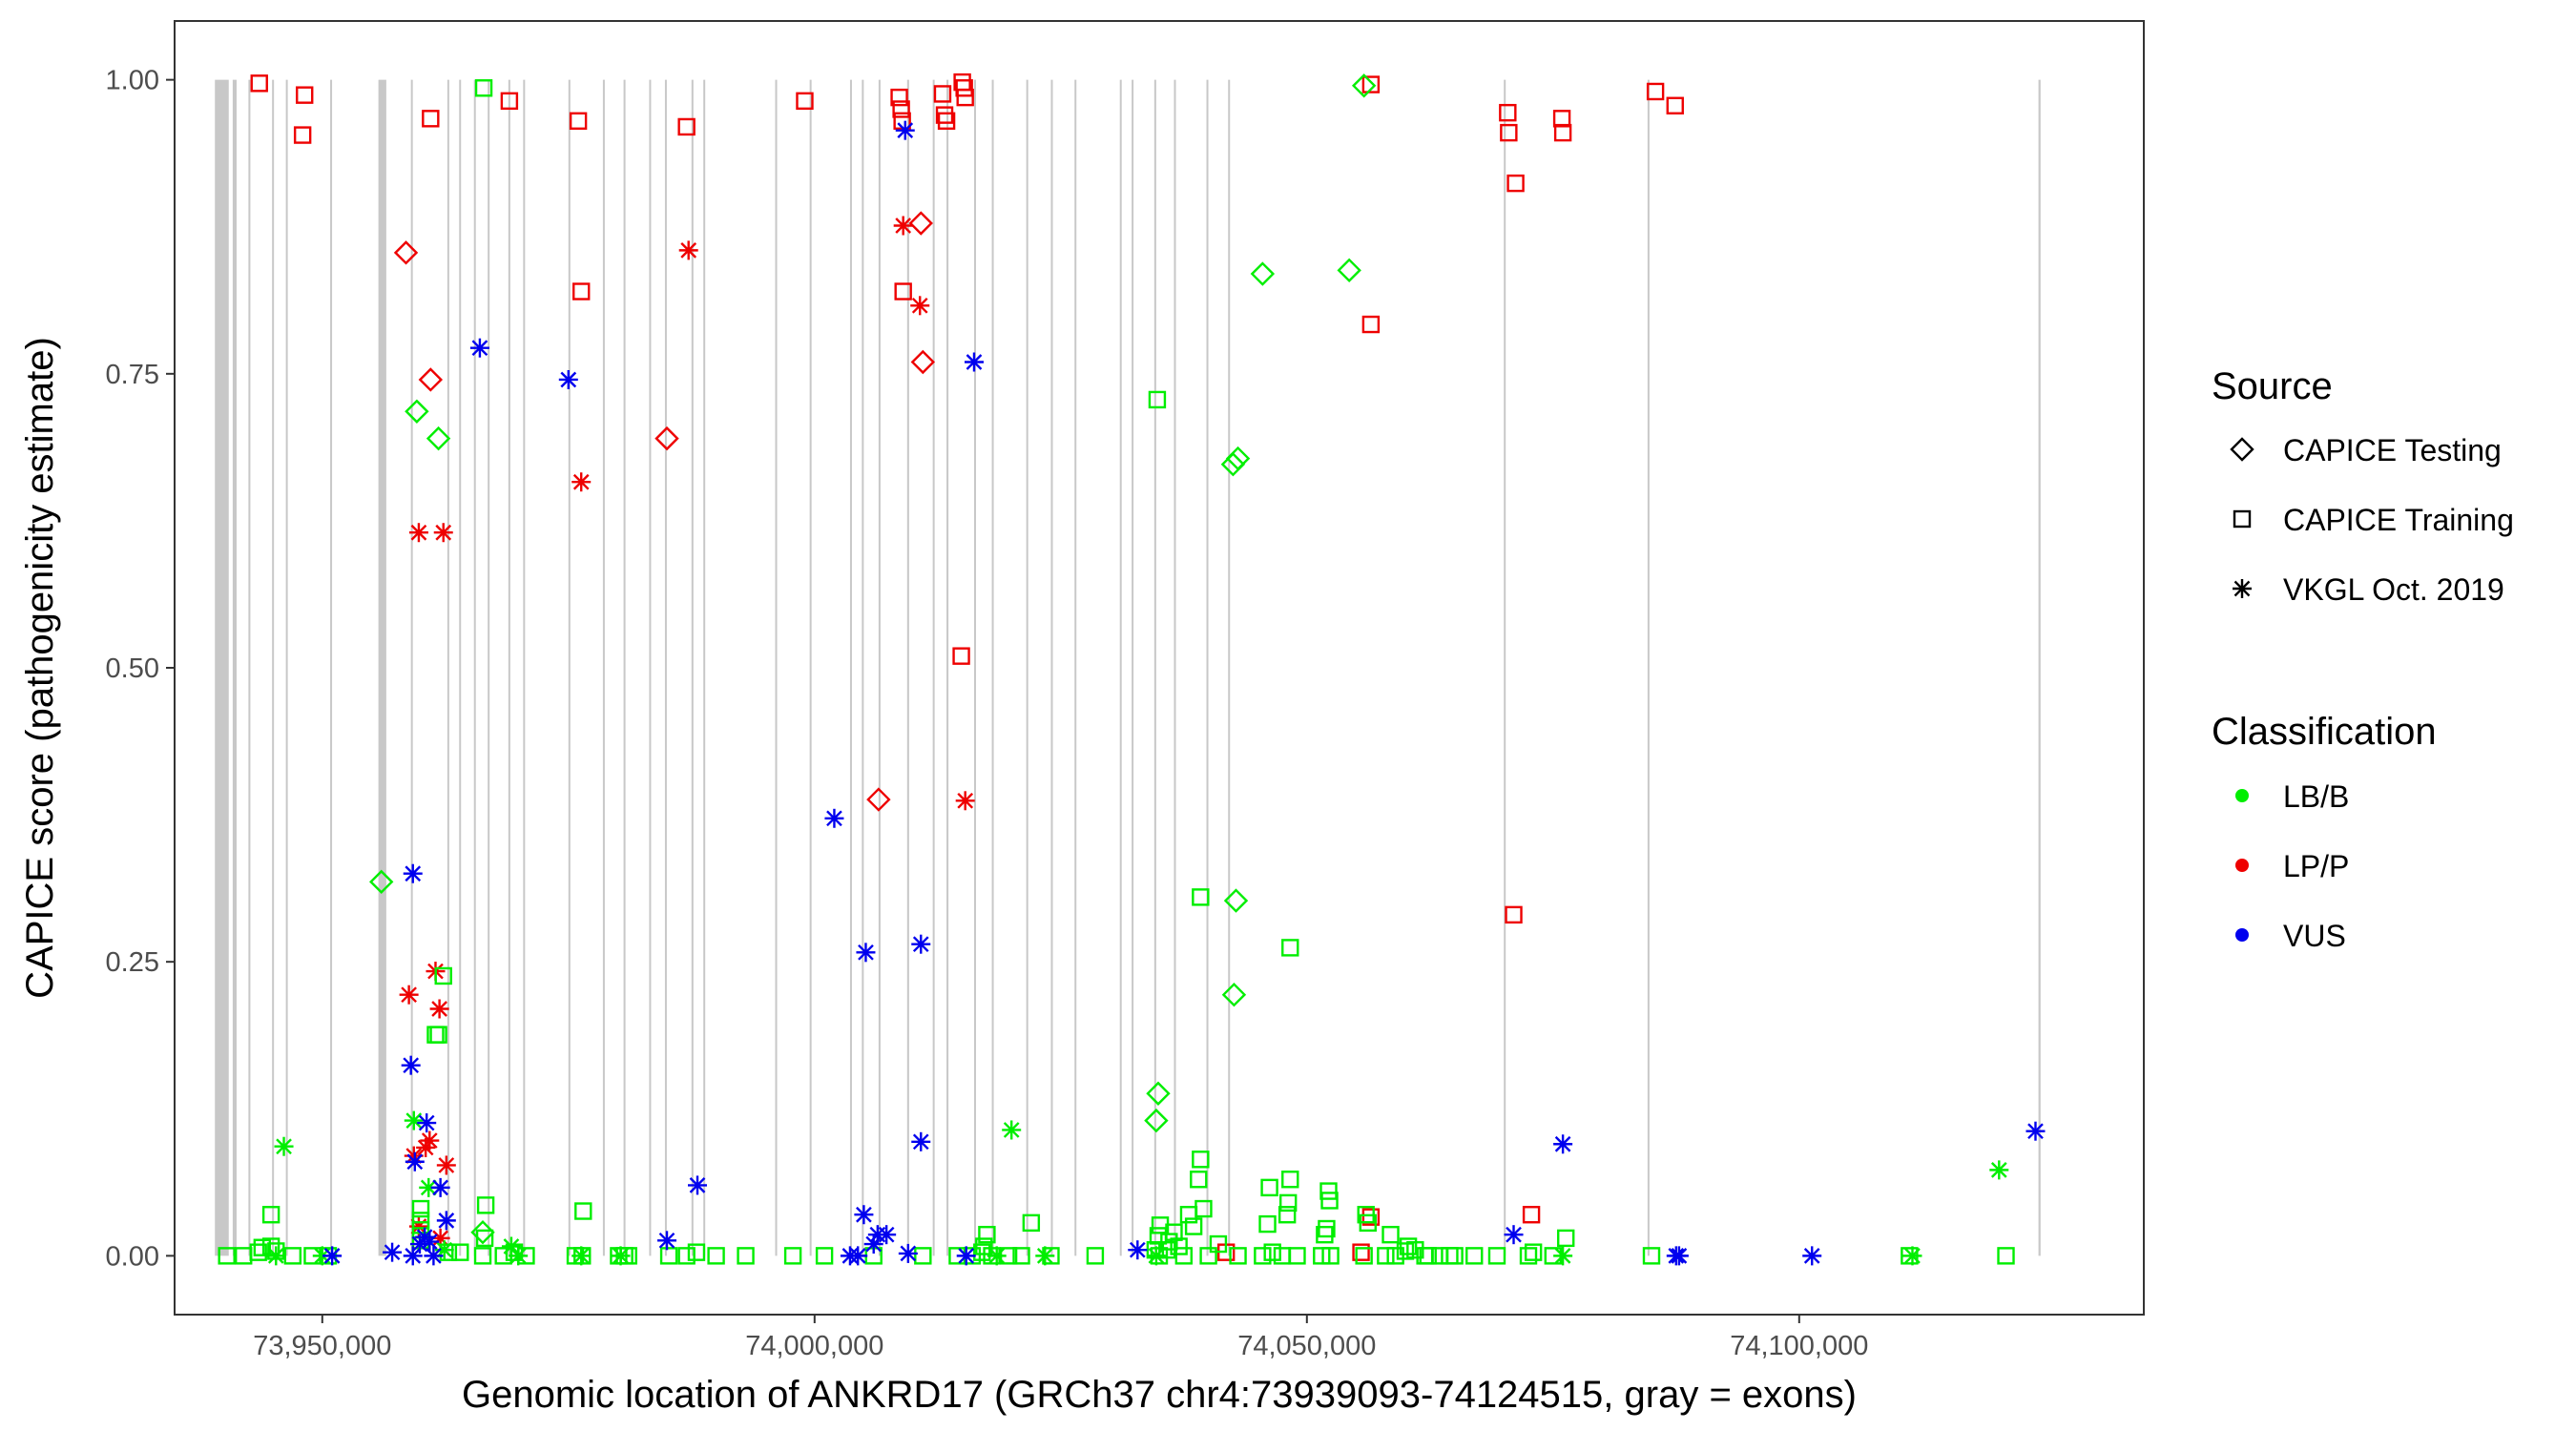 Image resolution: width=2576 pixels, height=1431 pixels. What do you see at coordinates (2242, 935) in the screenshot?
I see `legend-key-vus` at bounding box center [2242, 935].